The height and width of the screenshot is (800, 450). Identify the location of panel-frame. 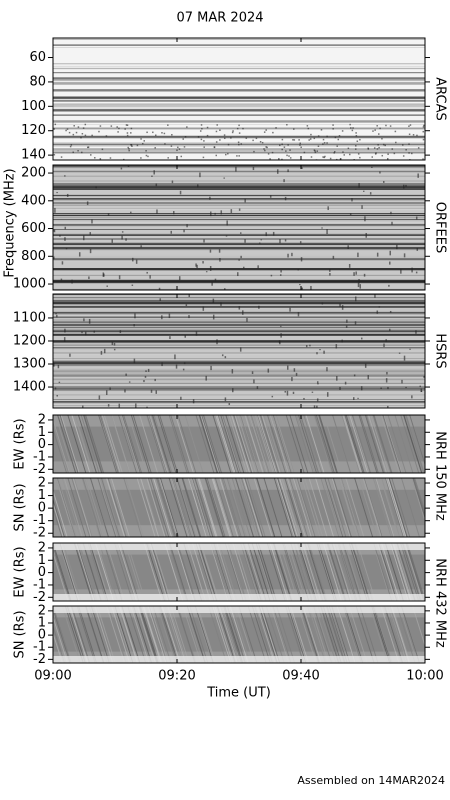
(239, 351).